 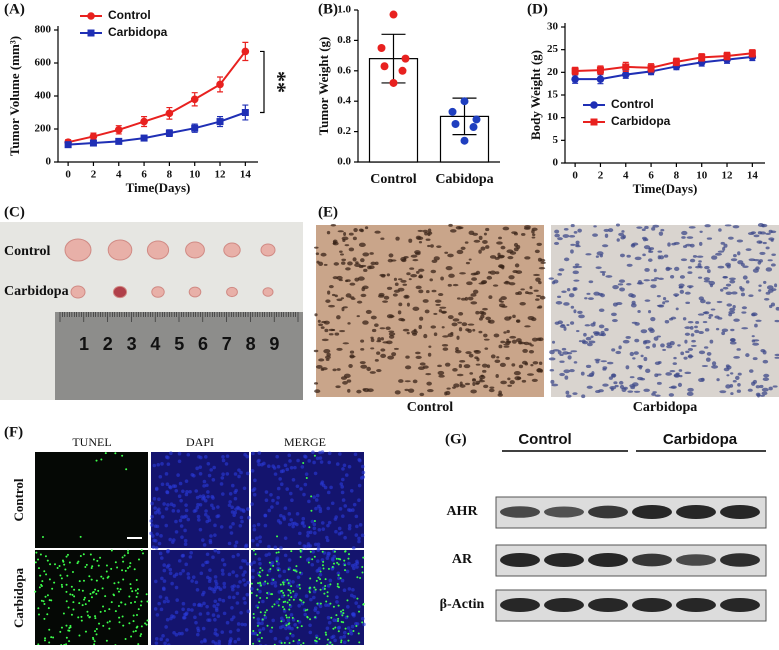 I want to click on x-tick-label: 0, so click(x=68, y=175).